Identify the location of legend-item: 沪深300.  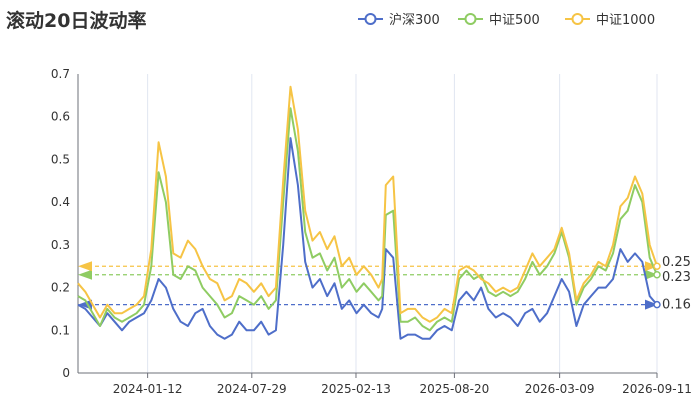
(399, 20).